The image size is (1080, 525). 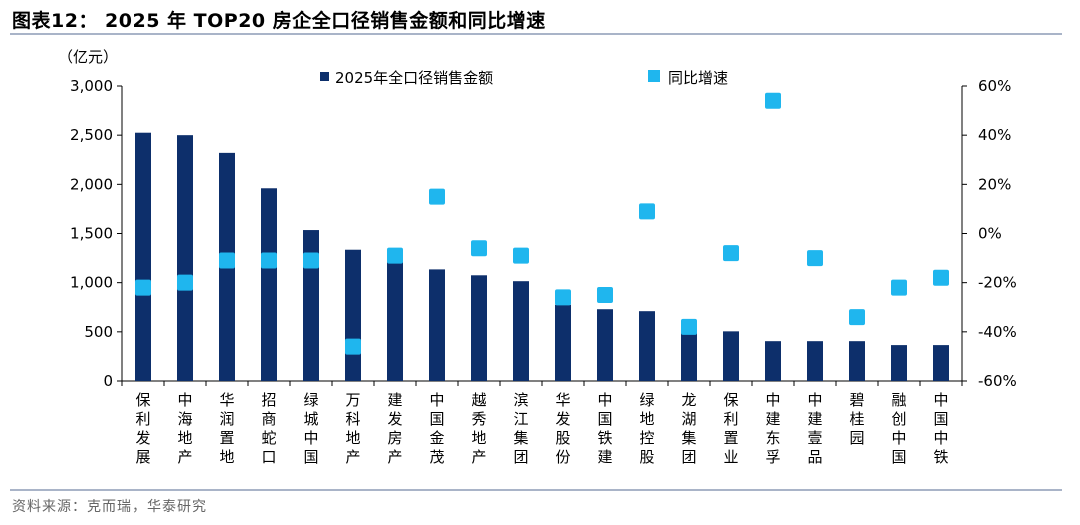 I want to click on legend-point-label: 同比增速, so click(x=698, y=78).